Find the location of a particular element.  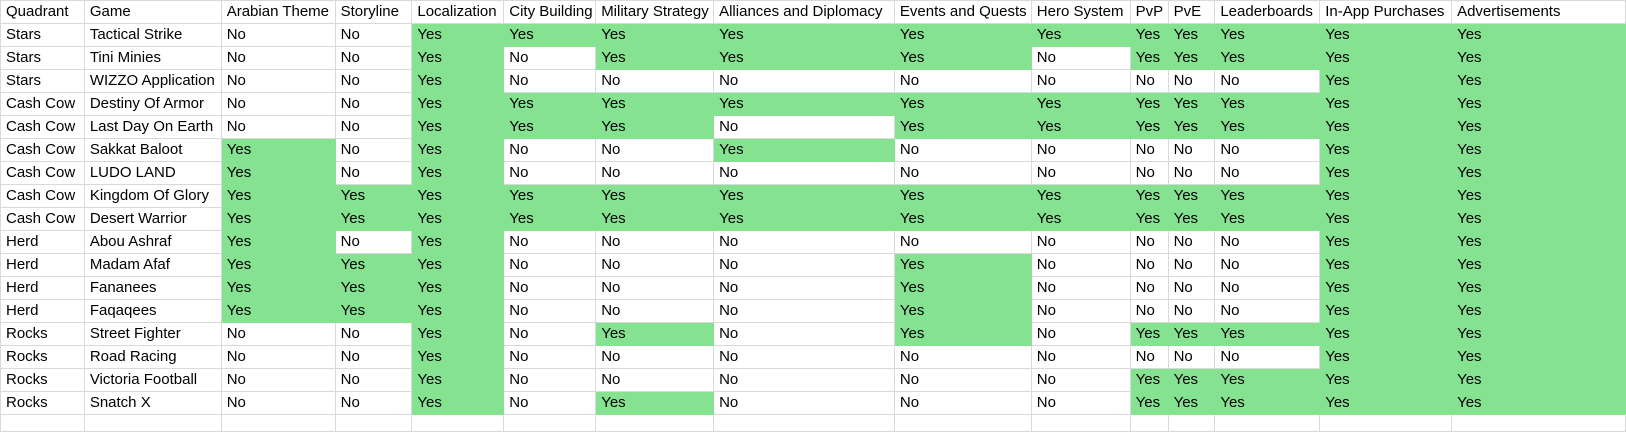

game-cell: Madam Afaf is located at coordinates (152, 265).